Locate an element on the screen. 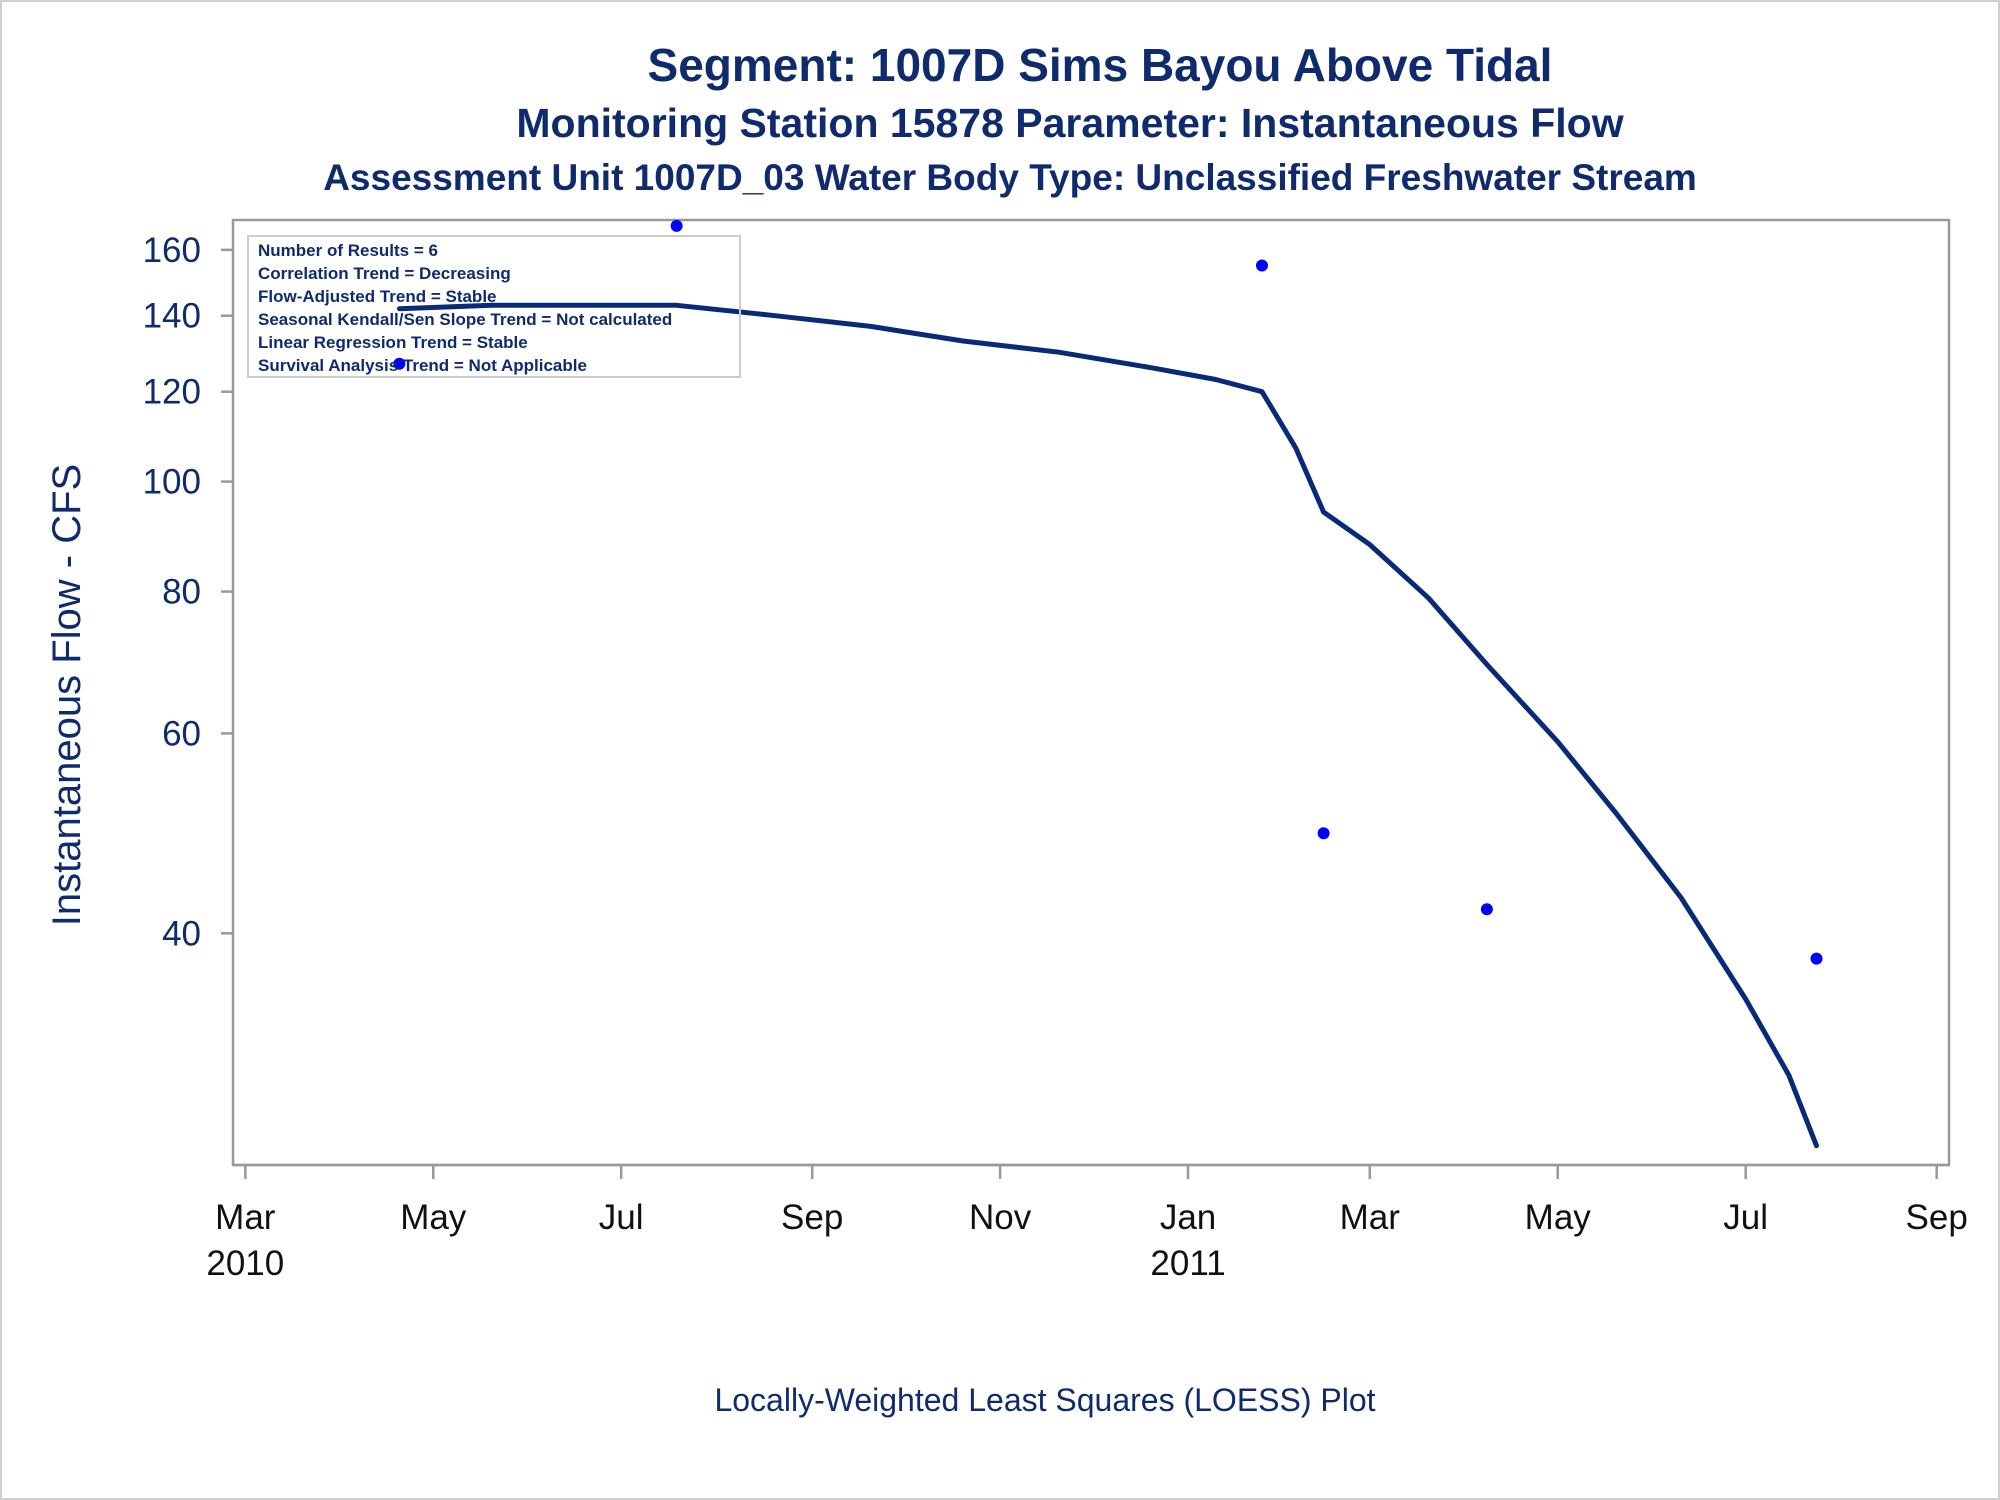 The width and height of the screenshot is (2000, 1500). y-tick-label: 60 is located at coordinates (181, 733).